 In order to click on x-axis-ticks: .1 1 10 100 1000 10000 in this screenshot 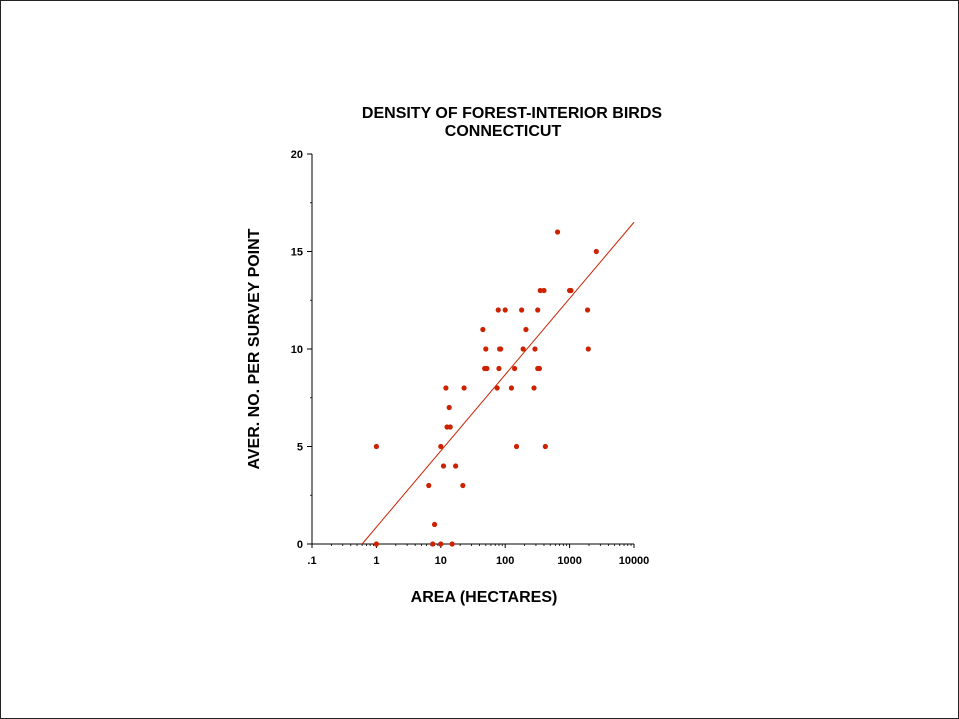, I will do `click(478, 555)`.